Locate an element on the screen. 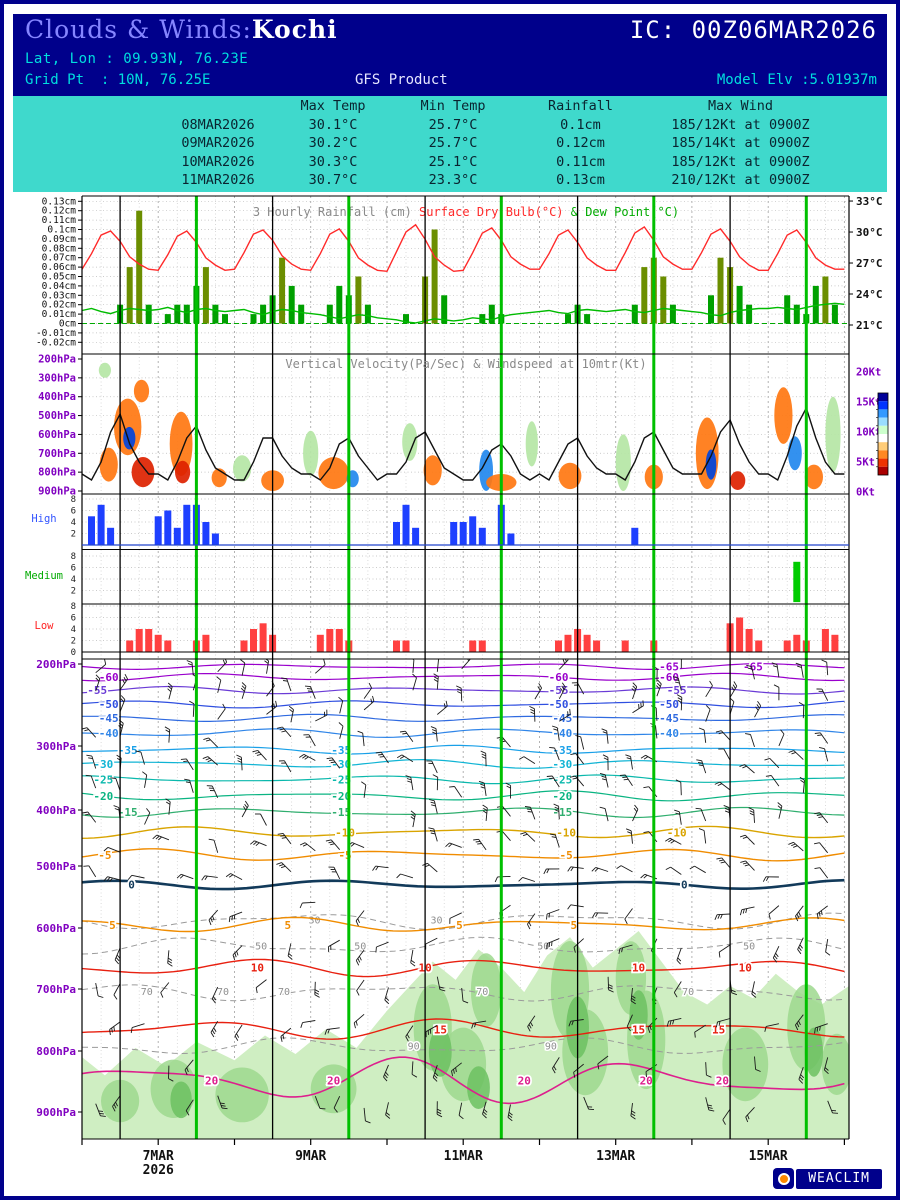  rain-axis-tick: 0.13cm is located at coordinates (59, 201).